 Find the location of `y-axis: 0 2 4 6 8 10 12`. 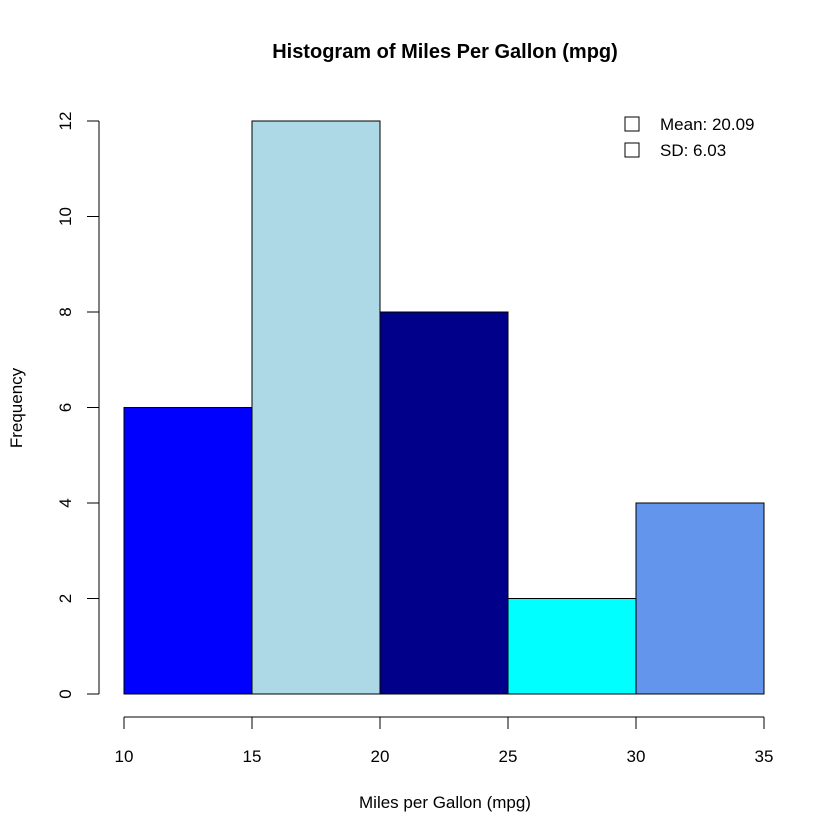

y-axis: 0 2 4 6 8 10 12 is located at coordinates (78, 405).